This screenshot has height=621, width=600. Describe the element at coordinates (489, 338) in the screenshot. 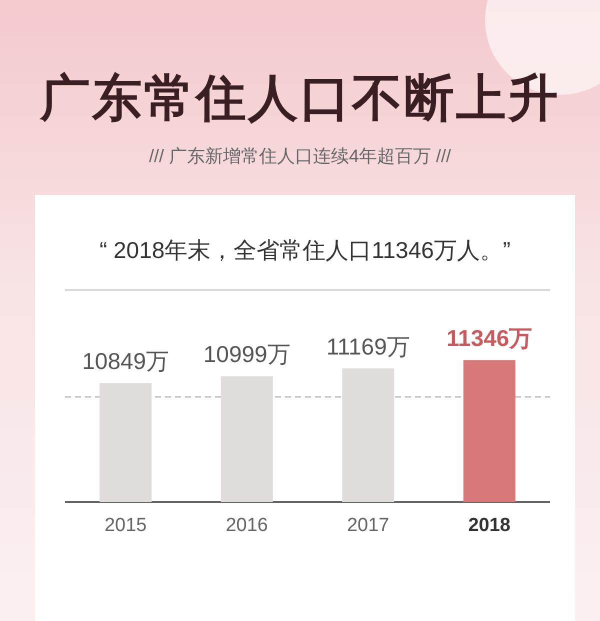

I see `data-label: 11346万` at that location.